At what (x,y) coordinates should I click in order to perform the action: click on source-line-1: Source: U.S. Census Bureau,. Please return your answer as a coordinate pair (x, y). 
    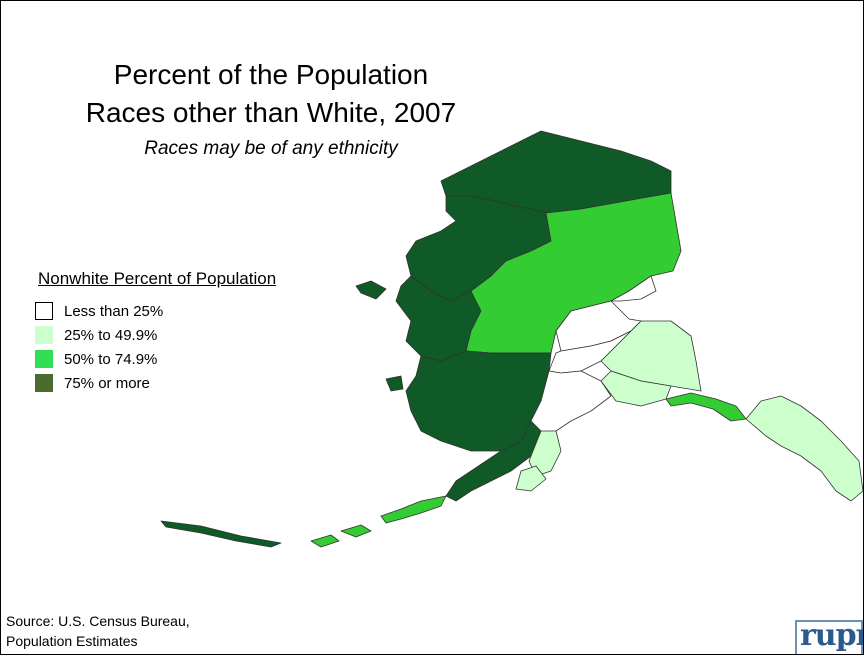
    Looking at the image, I should click on (98, 621).